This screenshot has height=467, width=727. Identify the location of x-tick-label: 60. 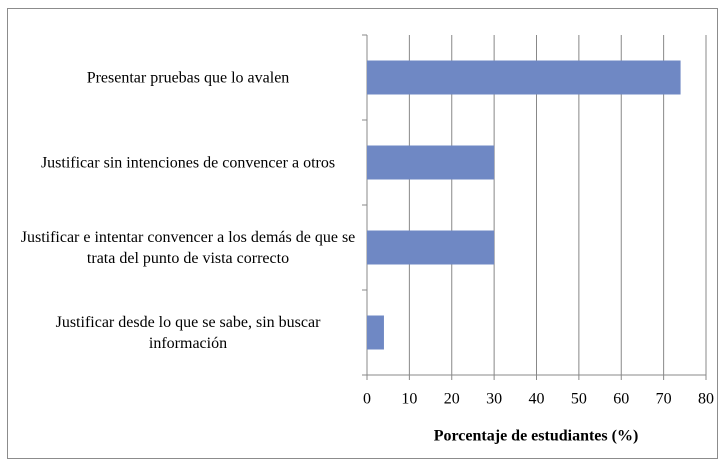
(621, 399).